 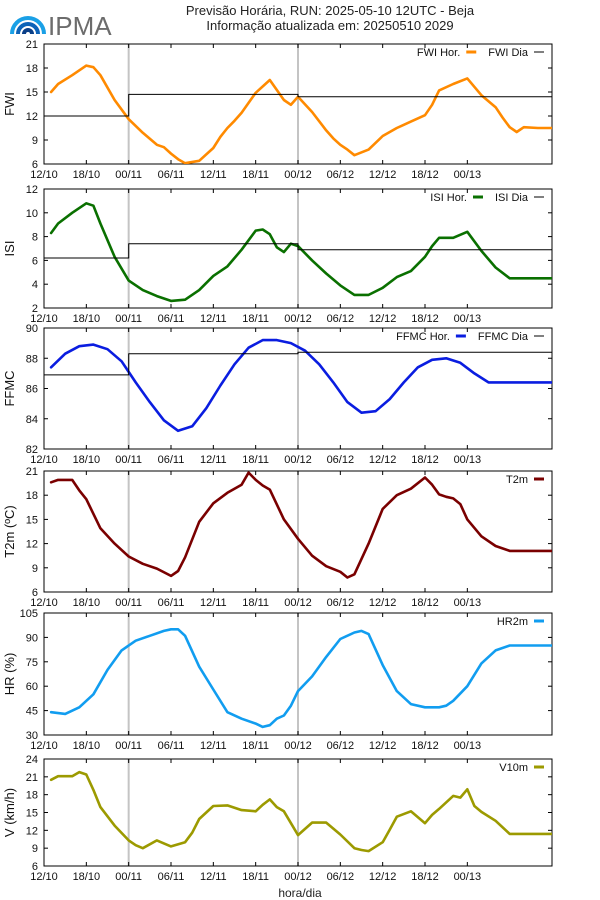 What do you see at coordinates (9, 388) in the screenshot?
I see `y-axis-label: FFMC` at bounding box center [9, 388].